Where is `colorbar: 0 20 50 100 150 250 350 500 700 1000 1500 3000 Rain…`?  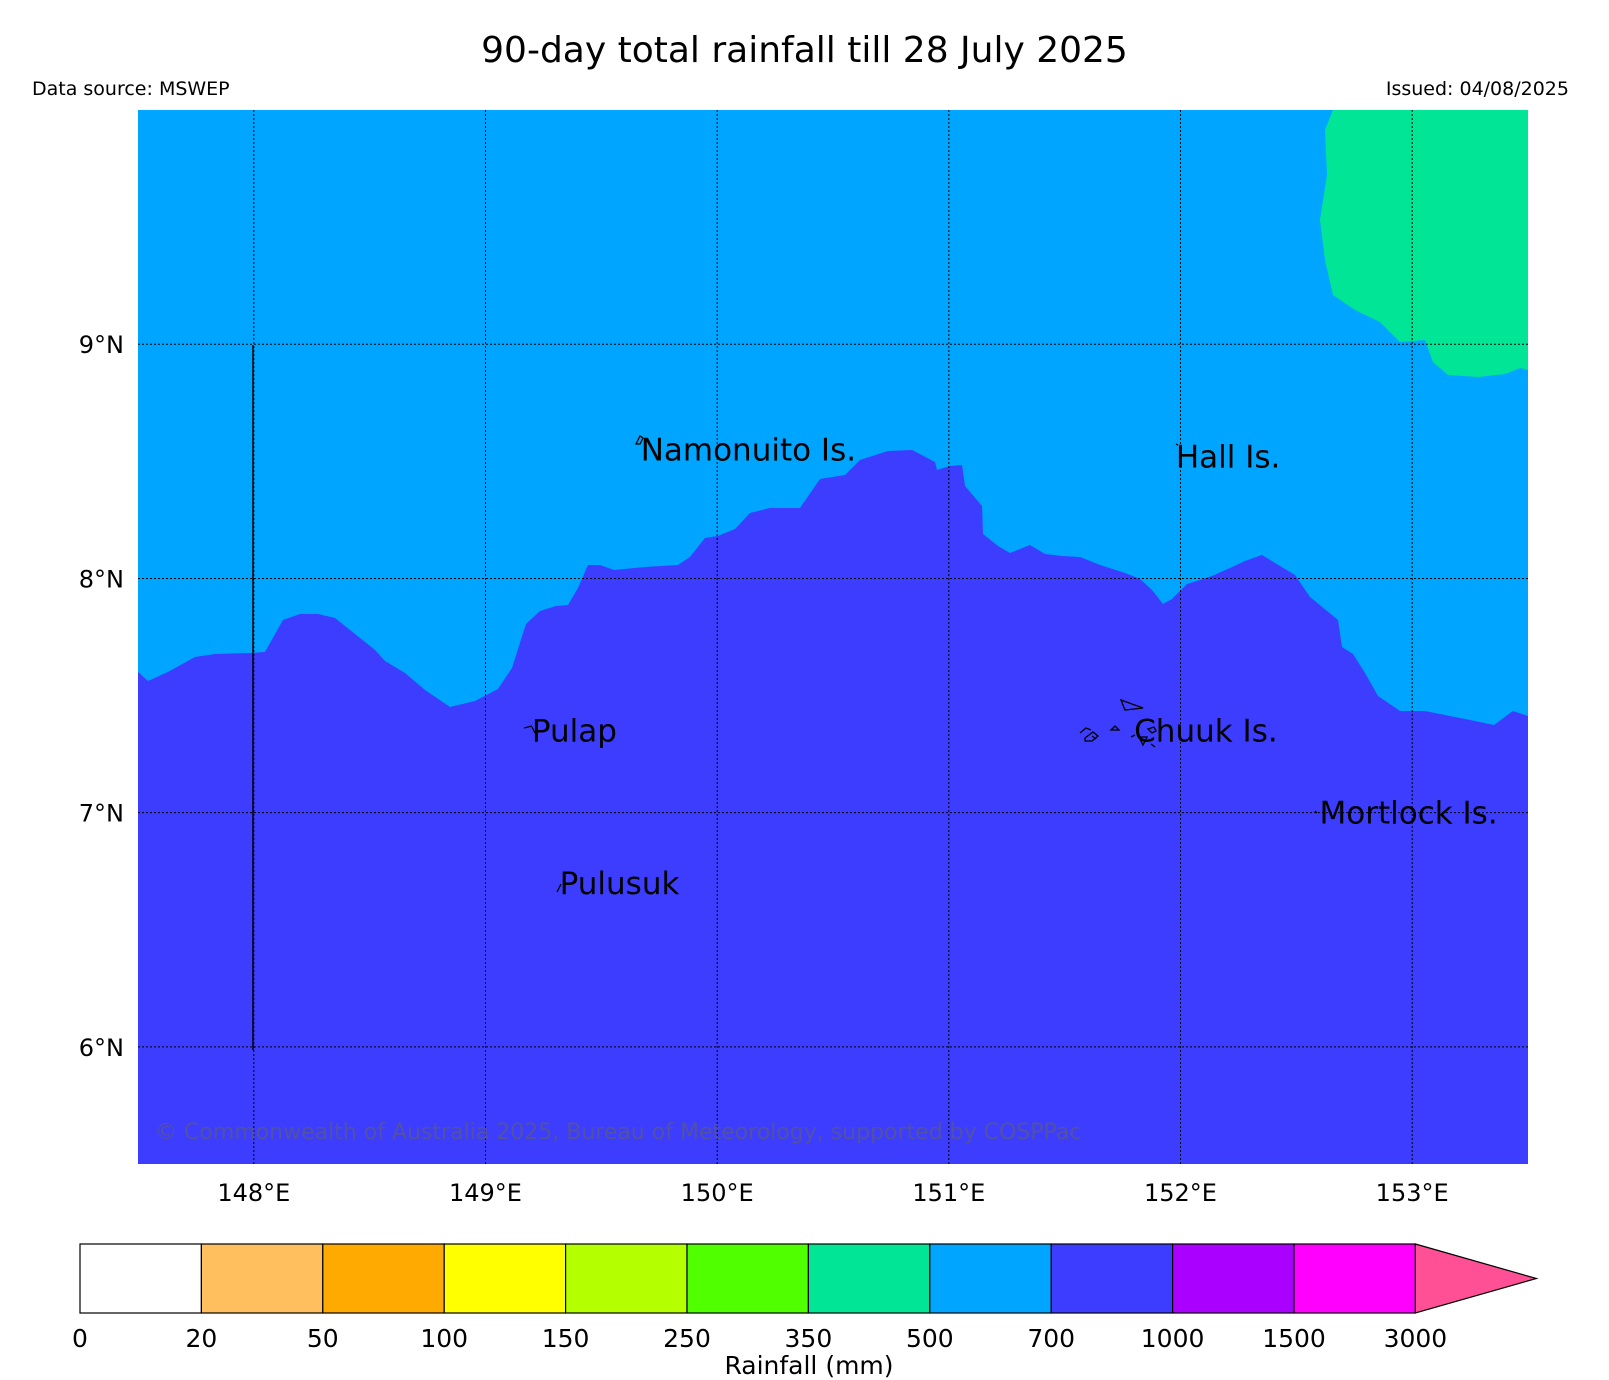 colorbar: 0 20 50 100 150 250 350 500 700 1000 1500 3000 Rain… is located at coordinates (805, 1311).